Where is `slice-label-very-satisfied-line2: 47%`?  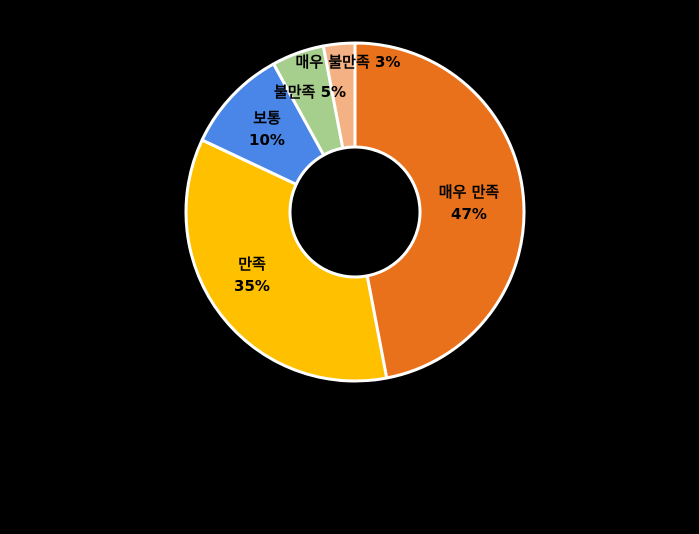
slice-label-very-satisfied-line2: 47% is located at coordinates (469, 214).